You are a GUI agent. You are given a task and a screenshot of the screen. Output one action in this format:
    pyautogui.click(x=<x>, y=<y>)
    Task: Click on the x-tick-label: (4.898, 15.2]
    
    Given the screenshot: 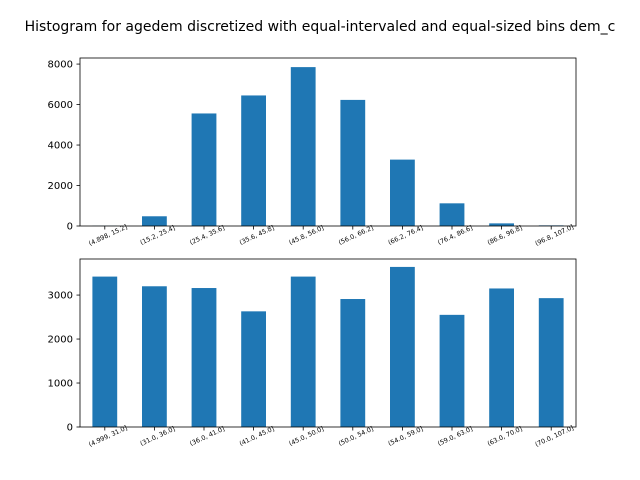 What is the action you would take?
    pyautogui.click(x=107, y=235)
    